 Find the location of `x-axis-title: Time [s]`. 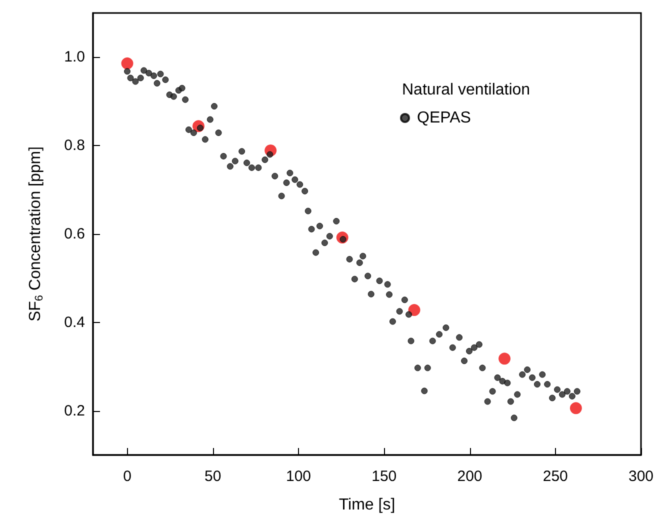

x-axis-title: Time [s] is located at coordinates (367, 505).